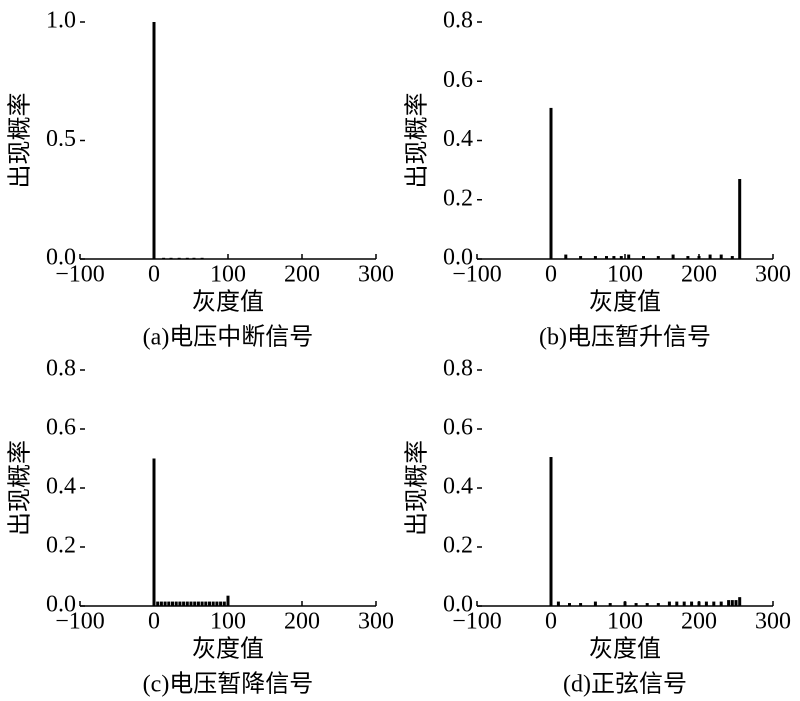  What do you see at coordinates (228, 684) in the screenshot?
I see `caption: (c)电压暂降信号` at bounding box center [228, 684].